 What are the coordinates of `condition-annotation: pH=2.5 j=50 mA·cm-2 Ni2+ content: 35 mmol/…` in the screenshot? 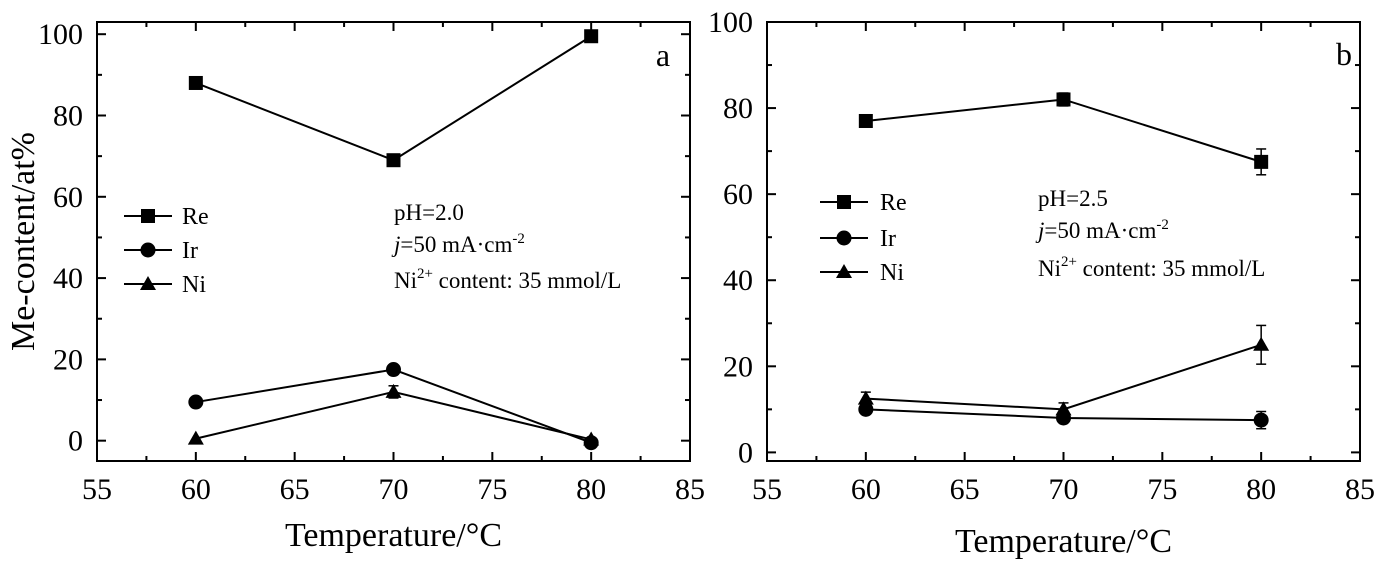 It's located at (1150, 233).